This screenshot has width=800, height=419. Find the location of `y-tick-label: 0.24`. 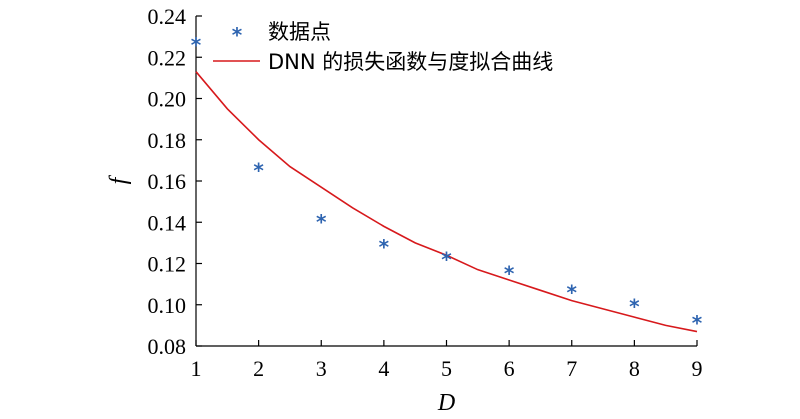

y-tick-label: 0.24 is located at coordinates (167, 16).